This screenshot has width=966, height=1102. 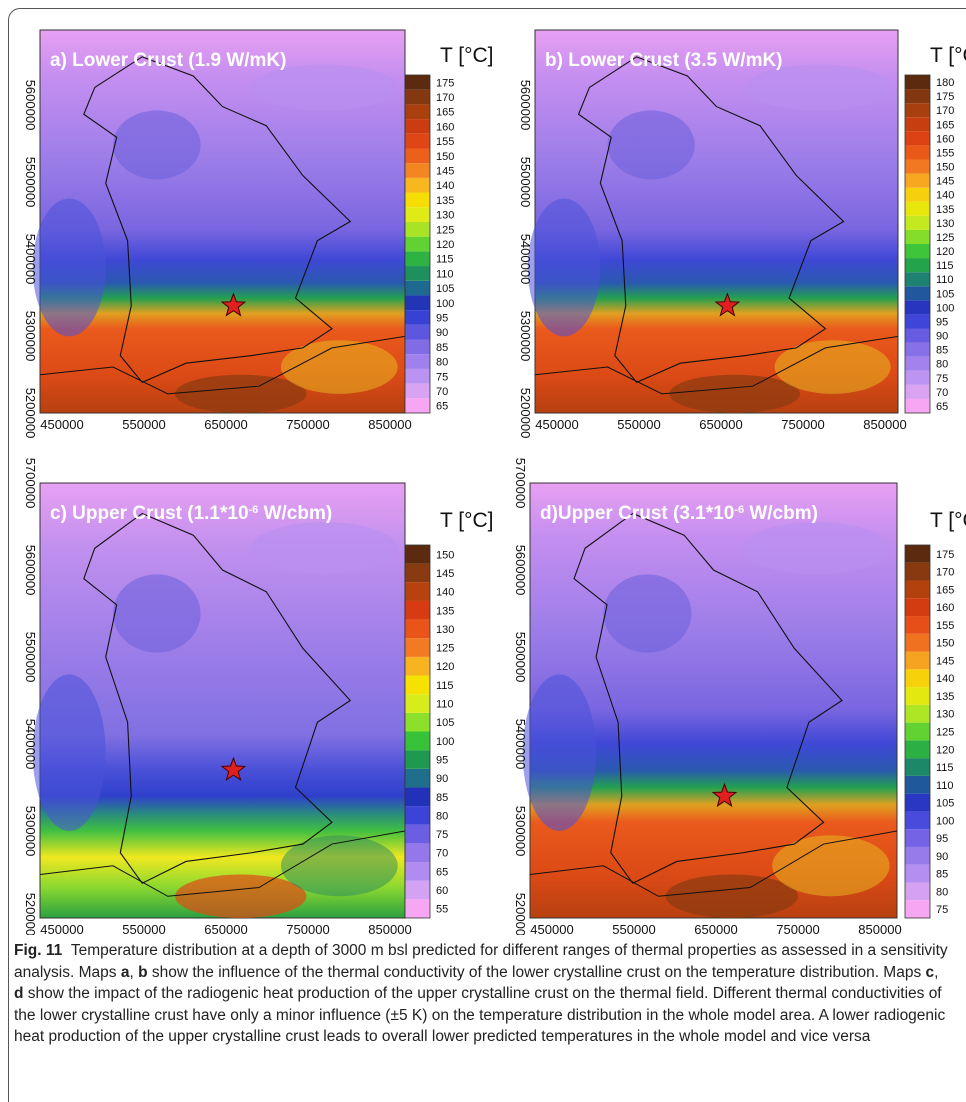 What do you see at coordinates (225, 928) in the screenshot?
I see `x-tick-label: 650000` at bounding box center [225, 928].